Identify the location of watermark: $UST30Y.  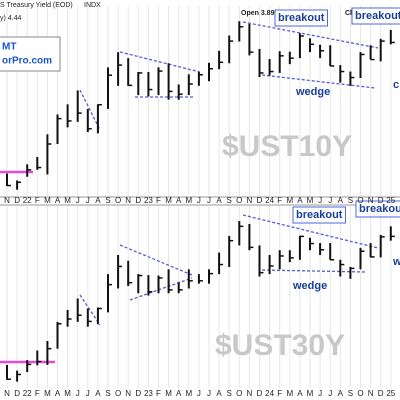
(280, 345).